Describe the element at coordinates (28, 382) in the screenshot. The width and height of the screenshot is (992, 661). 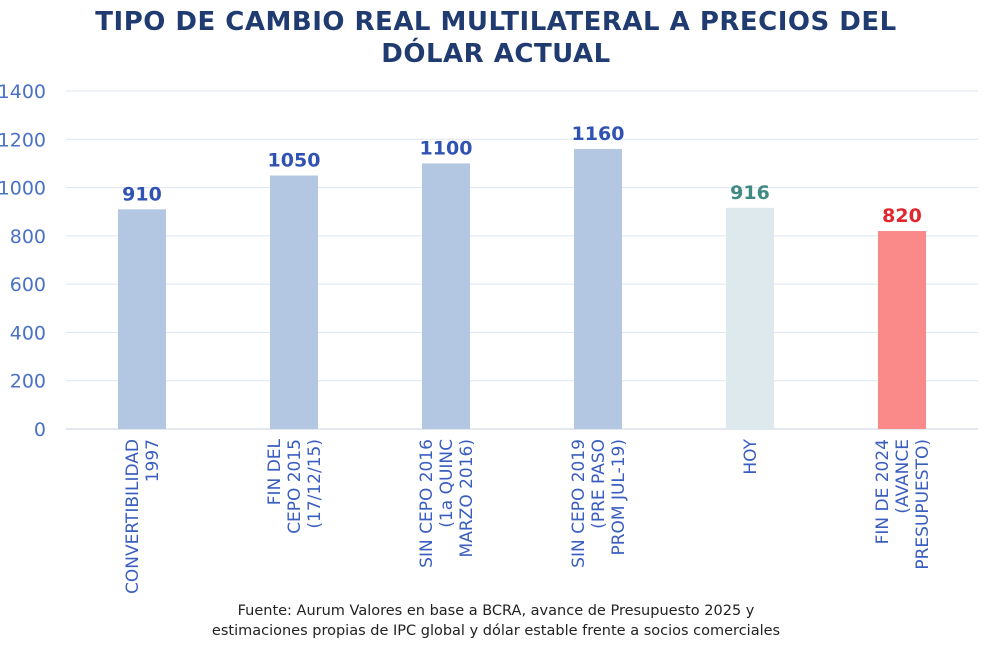
I see `y-tick-label: 200` at that location.